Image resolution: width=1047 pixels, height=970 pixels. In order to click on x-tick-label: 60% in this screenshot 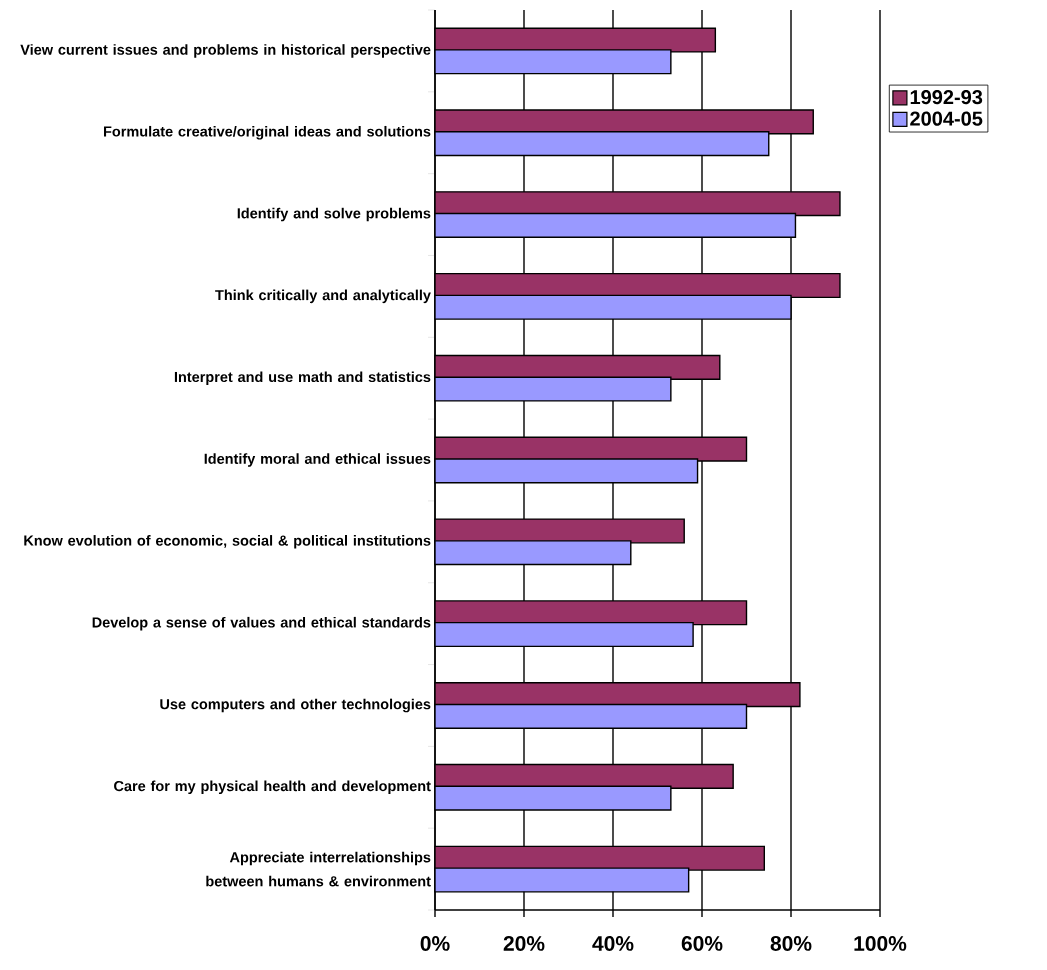, I will do `click(702, 943)`.